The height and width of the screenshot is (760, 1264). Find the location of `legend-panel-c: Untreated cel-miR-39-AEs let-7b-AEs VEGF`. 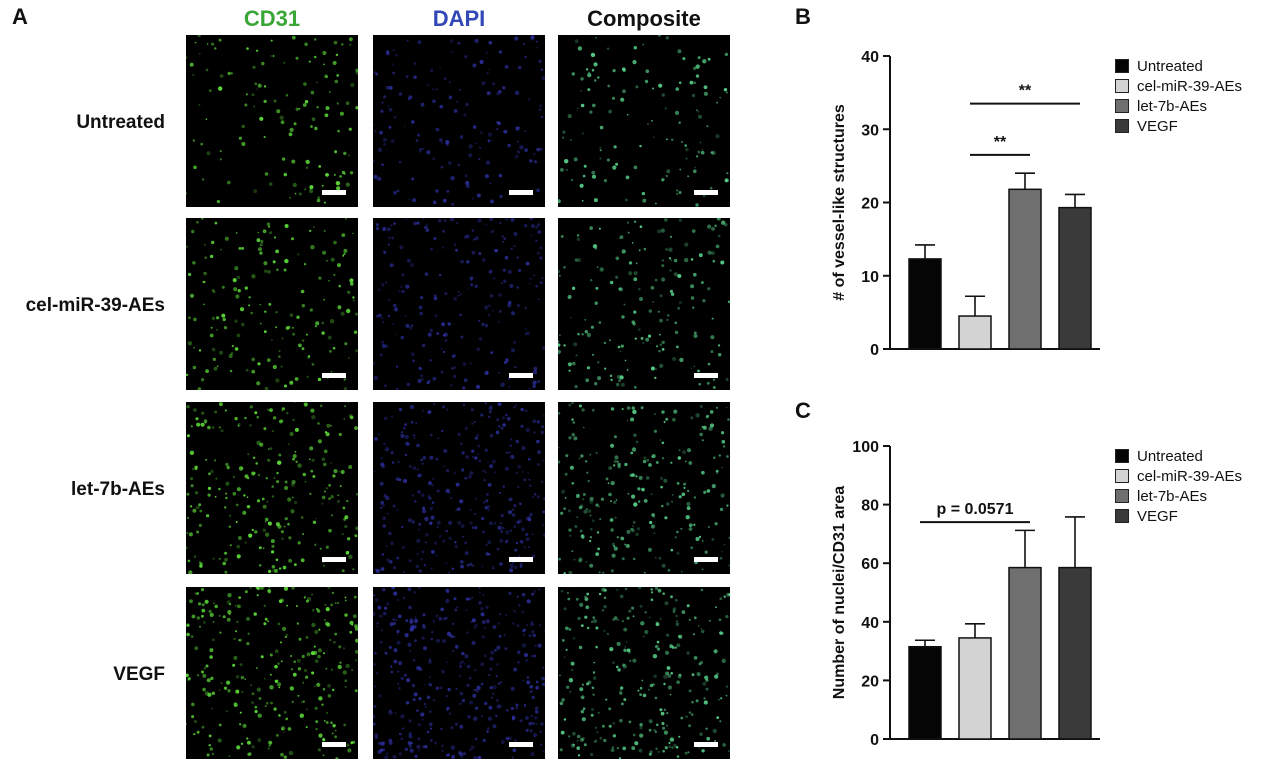

legend-panel-c: Untreated cel-miR-39-AEs let-7b-AEs VEGF is located at coordinates (1178, 486).